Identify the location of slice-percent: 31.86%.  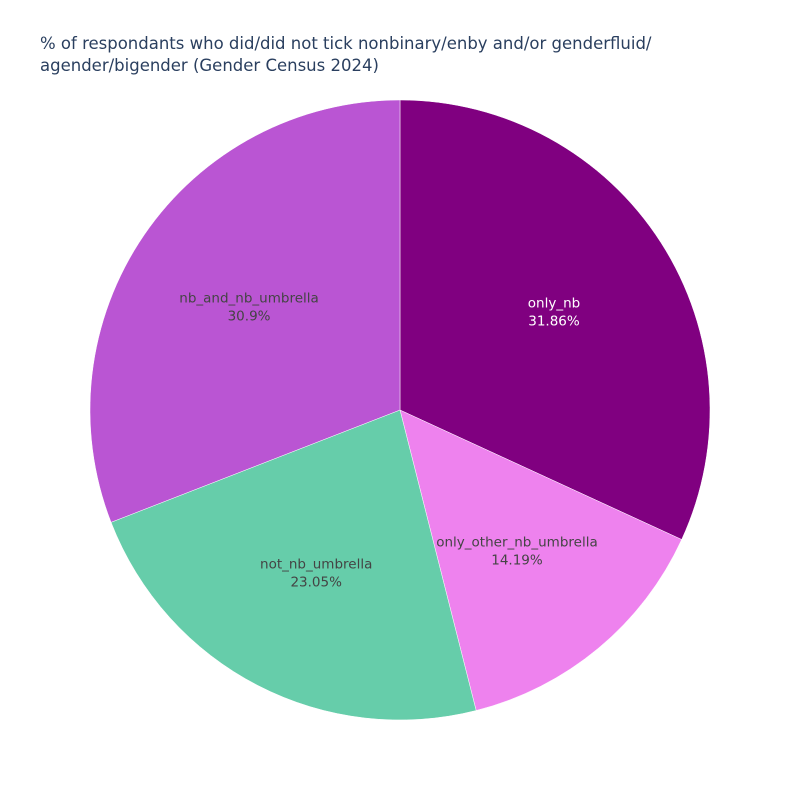
(554, 321).